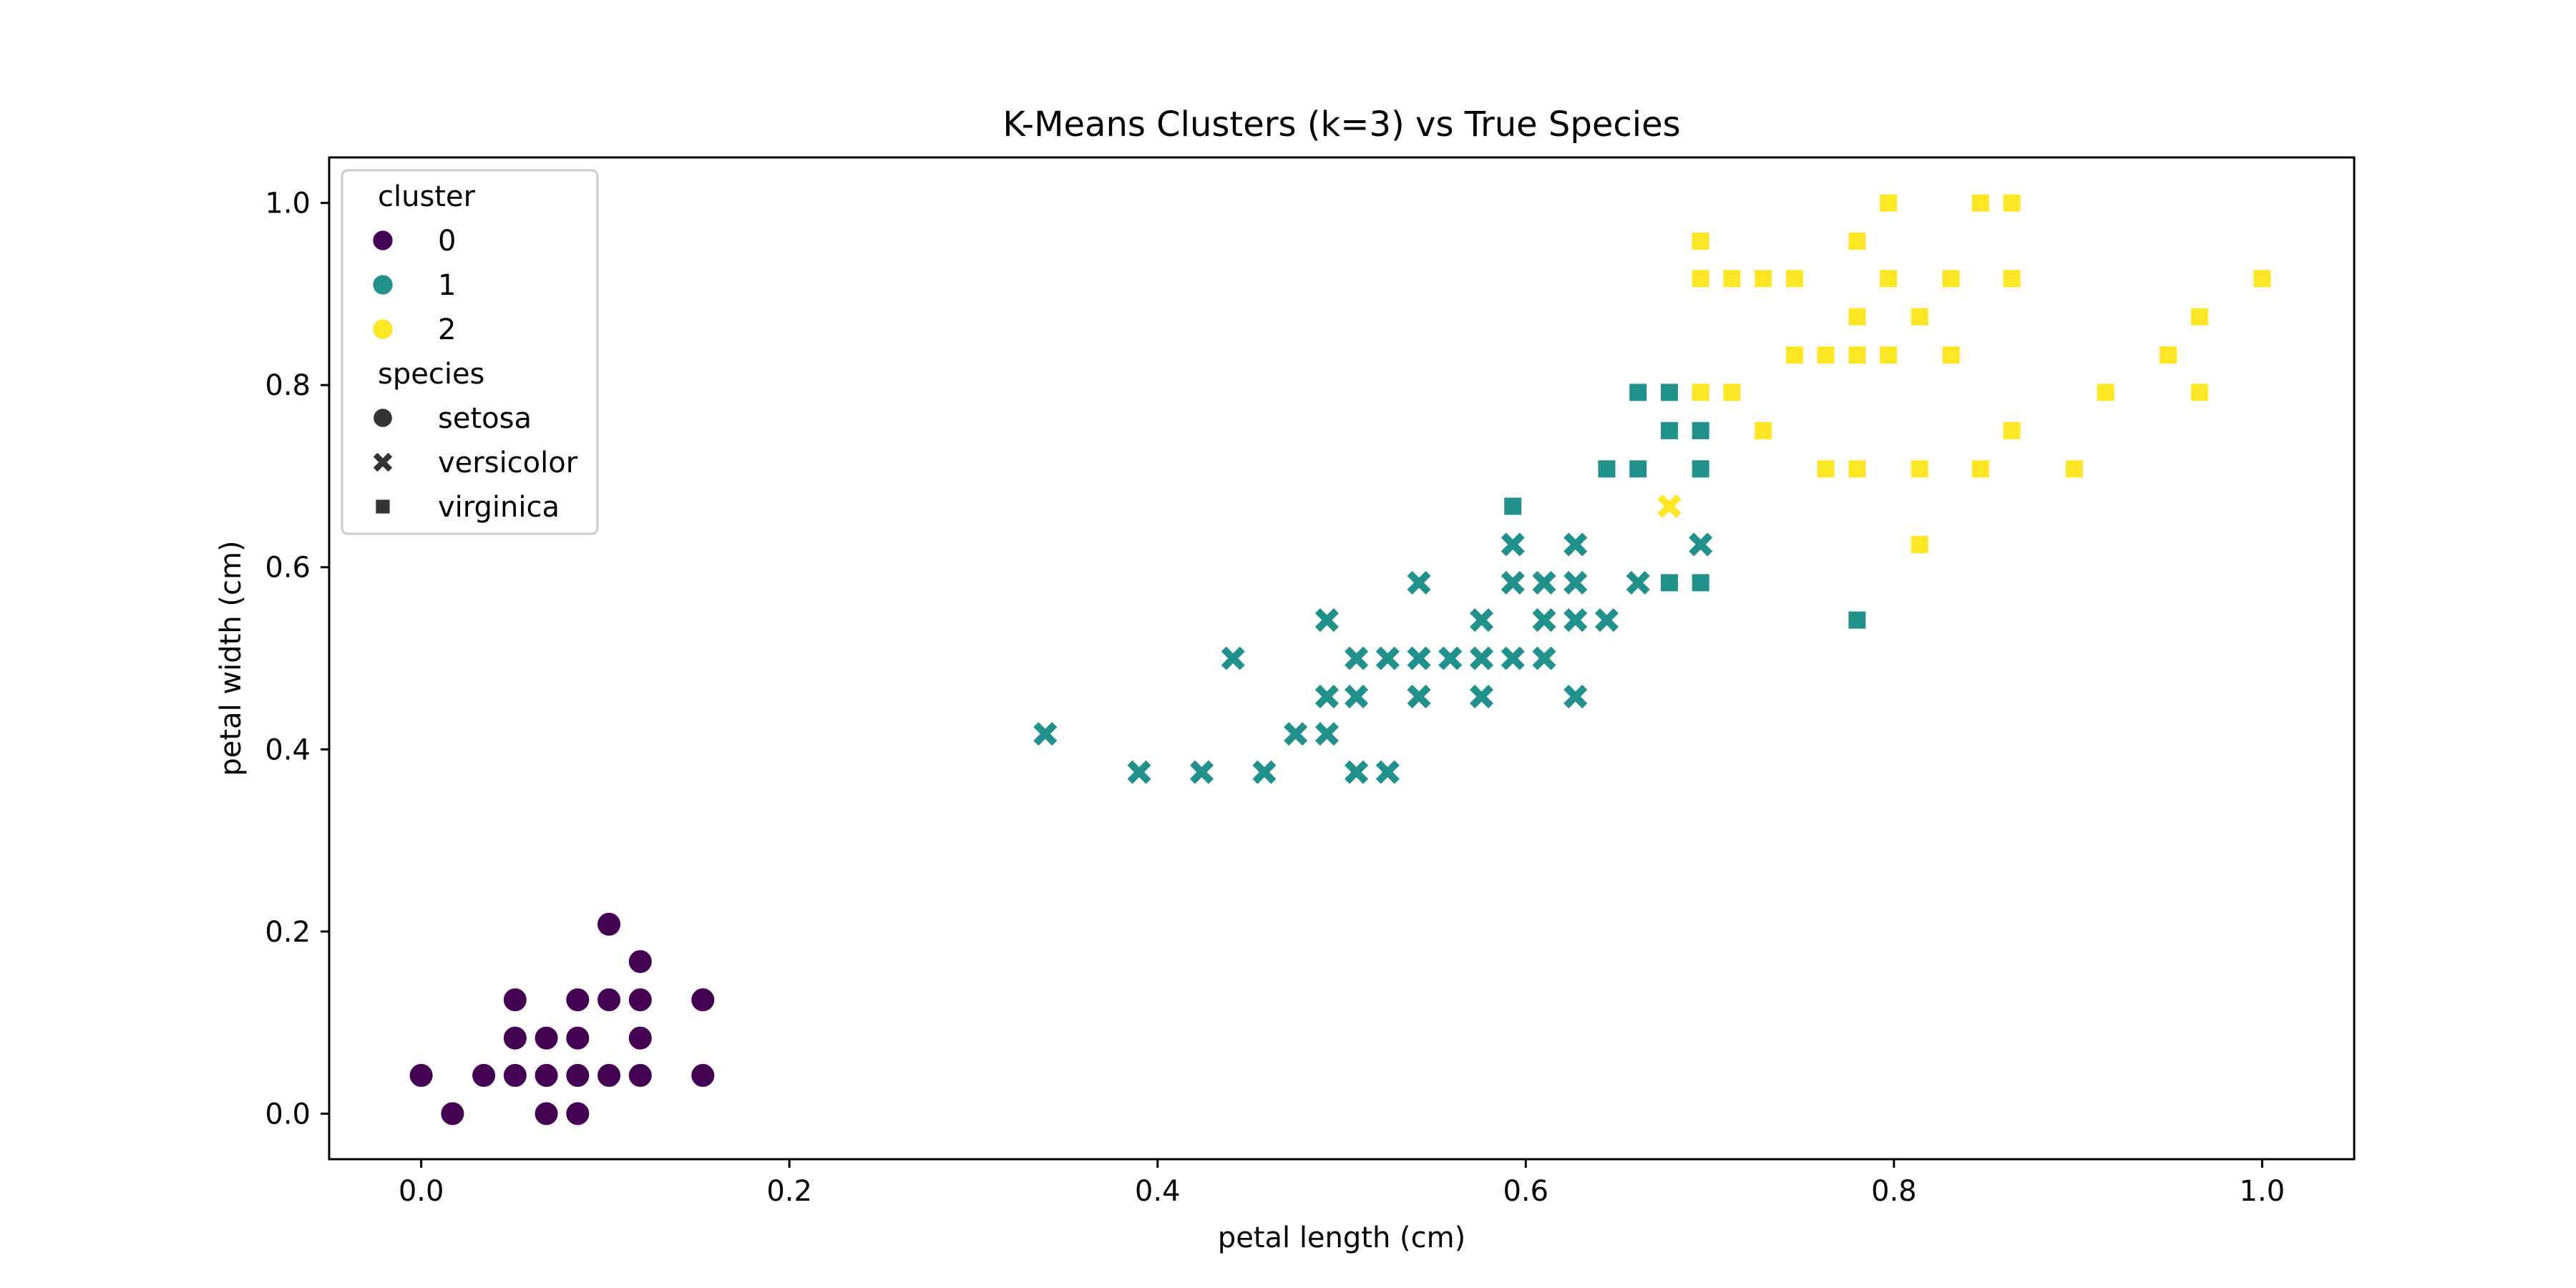  Describe the element at coordinates (447, 241) in the screenshot. I see `legend-hue-label-0: 0` at that location.